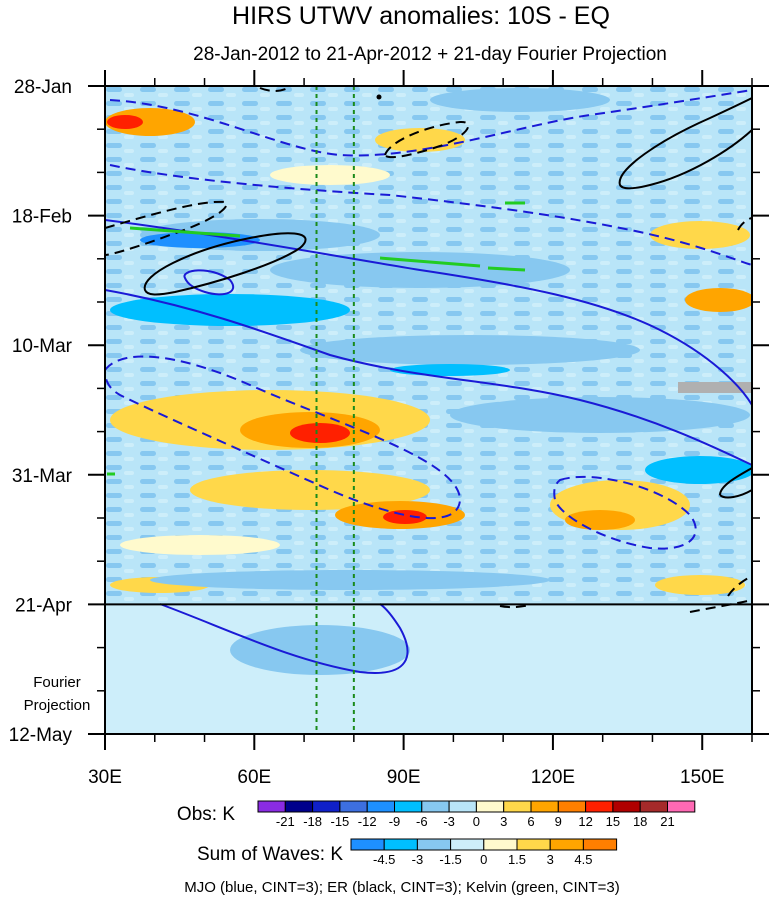 The height and width of the screenshot is (900, 772). I want to click on waves-colorbar-level-label: 4.5, so click(583, 859).